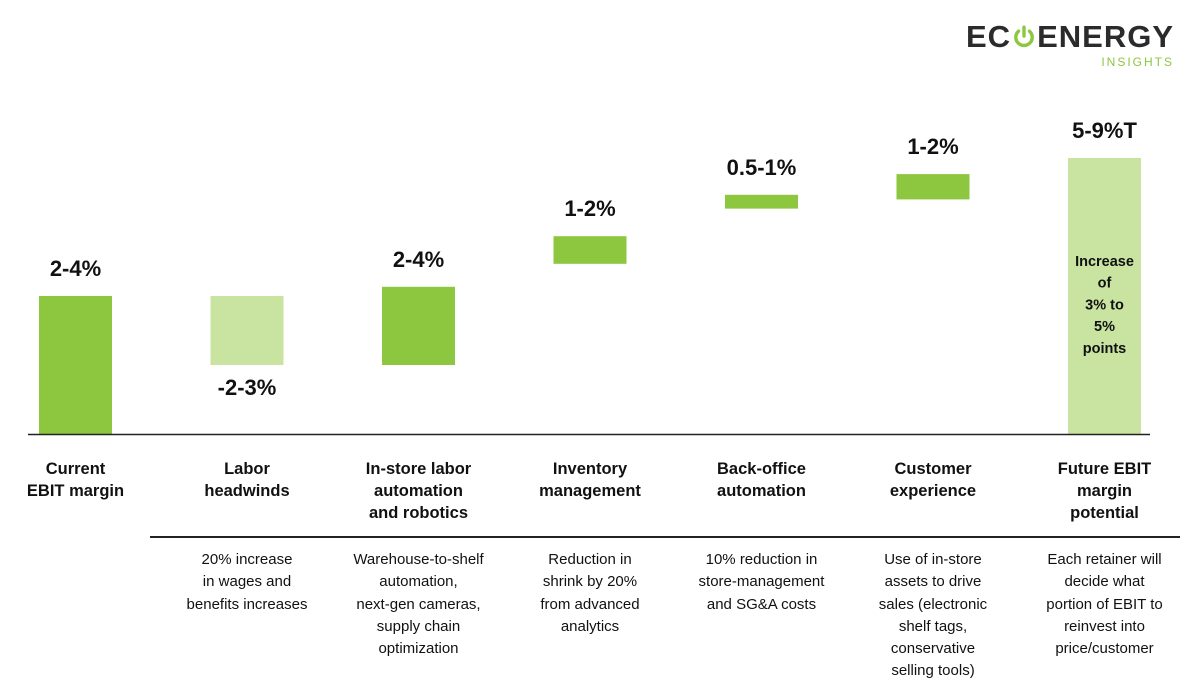 Image resolution: width=1200 pixels, height=700 pixels. What do you see at coordinates (247, 480) in the screenshot?
I see `category-label-2: Labor headwinds` at bounding box center [247, 480].